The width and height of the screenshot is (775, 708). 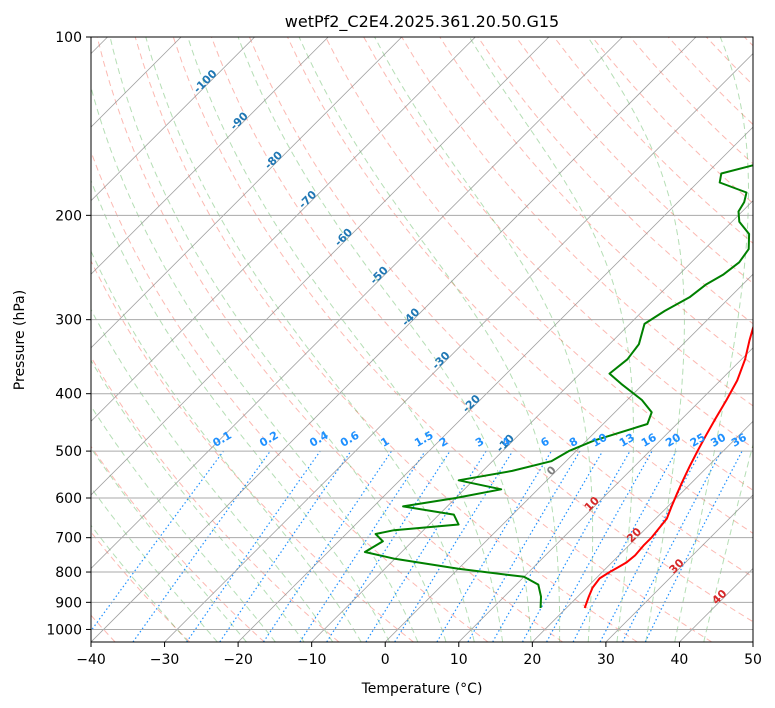 I want to click on chart-title: wetPf2_C2E4.2025.361.20.50.G15, so click(x=422, y=22).